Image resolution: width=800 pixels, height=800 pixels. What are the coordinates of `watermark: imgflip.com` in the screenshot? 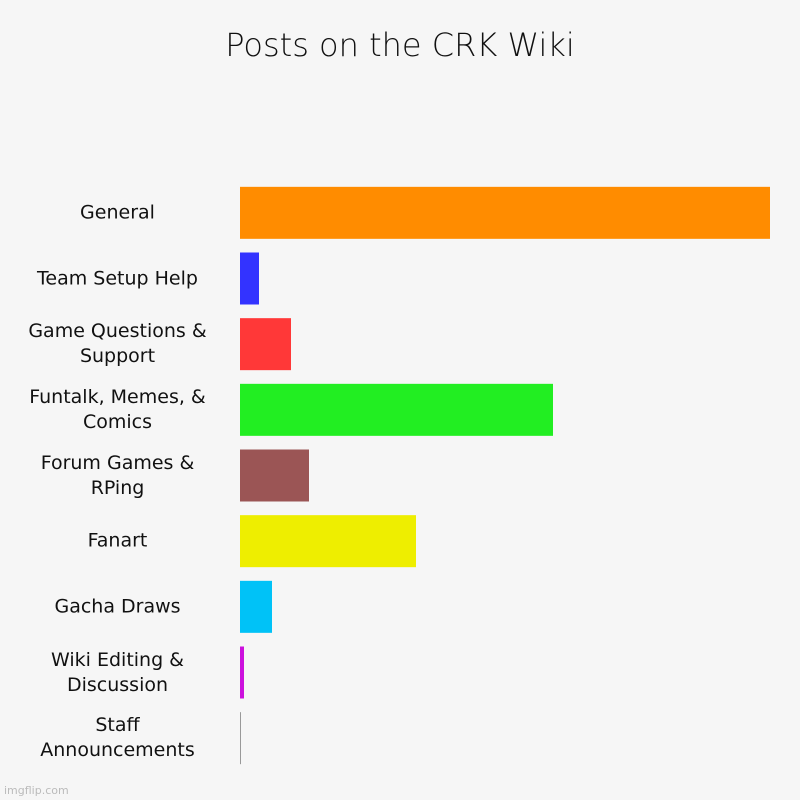 It's located at (36, 790).